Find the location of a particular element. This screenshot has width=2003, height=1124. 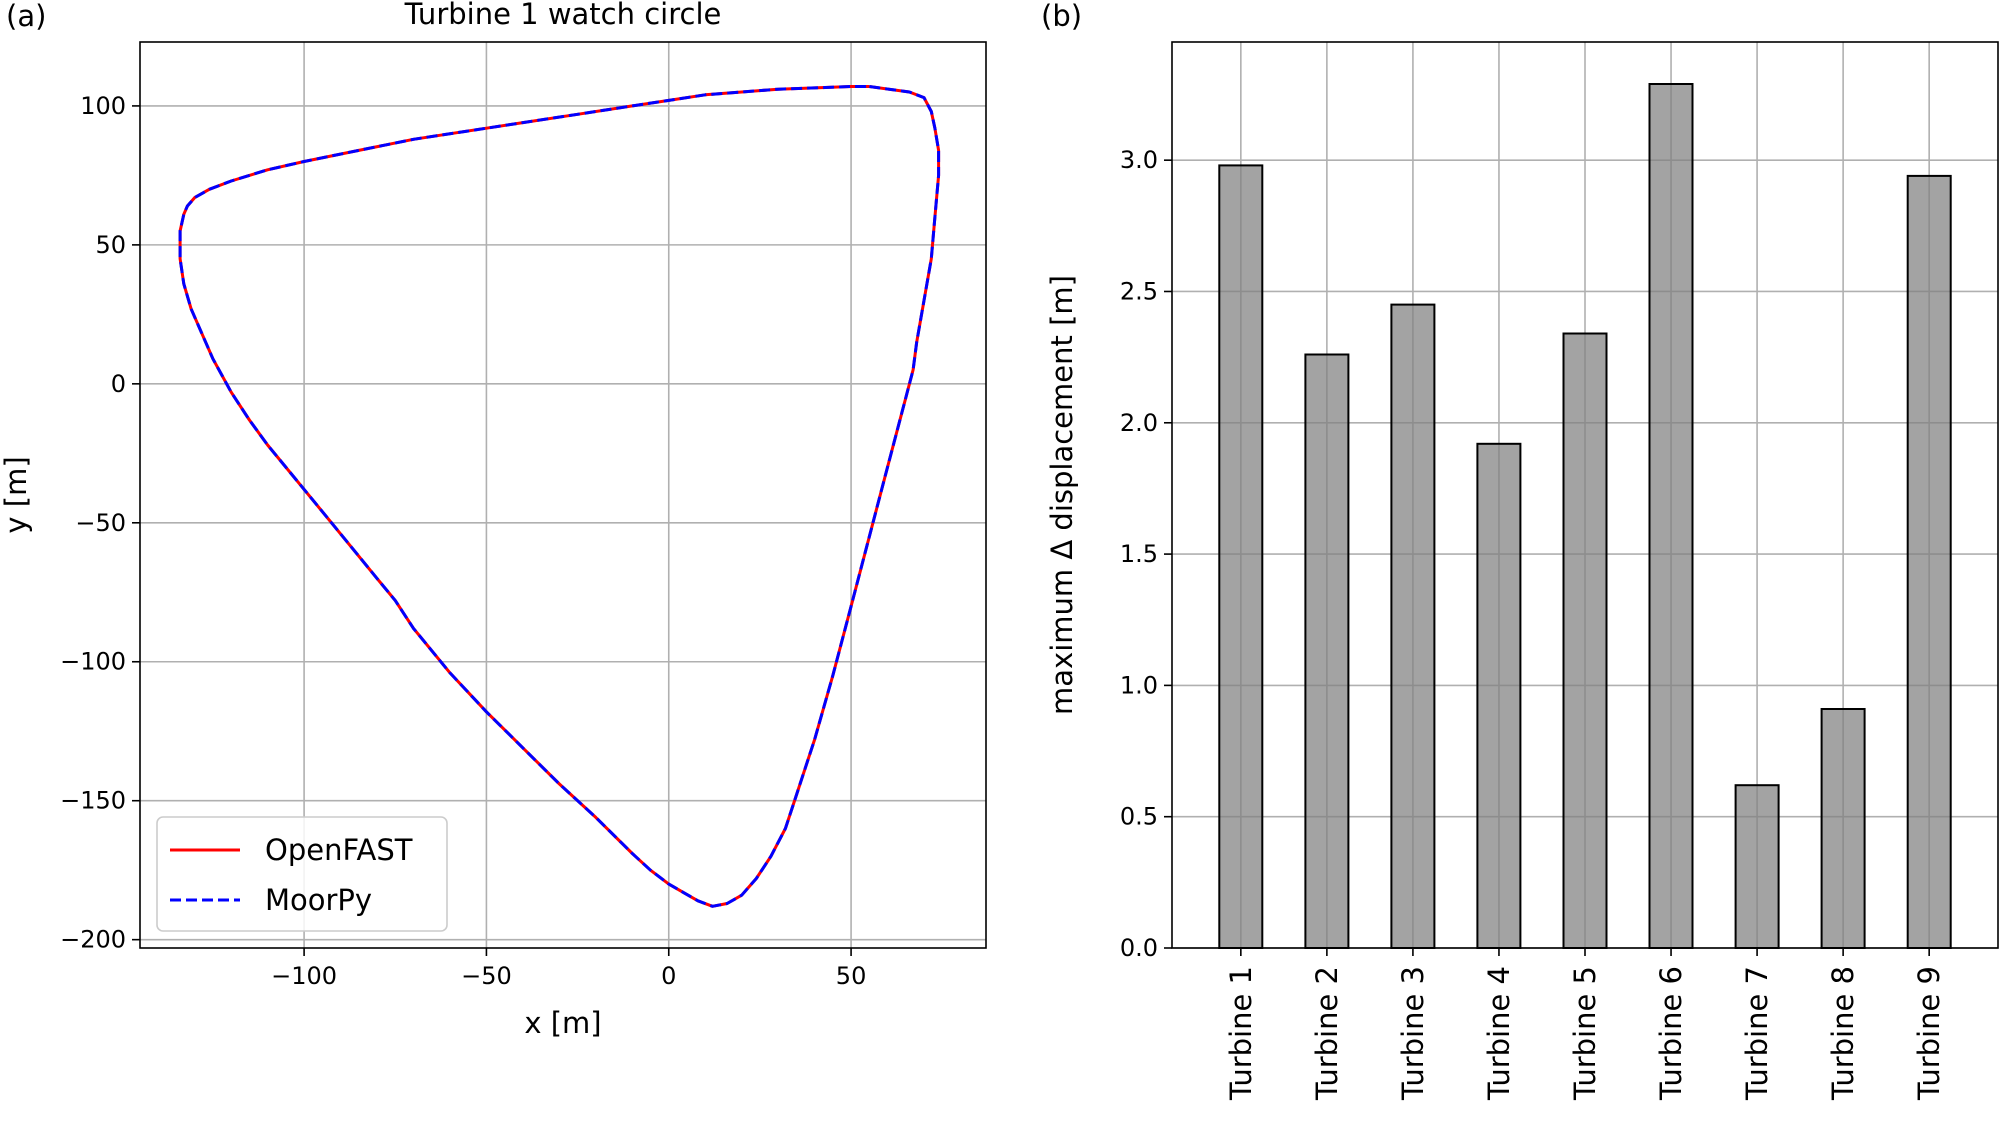

legend-label-openfast: OpenFAST is located at coordinates (339, 850).